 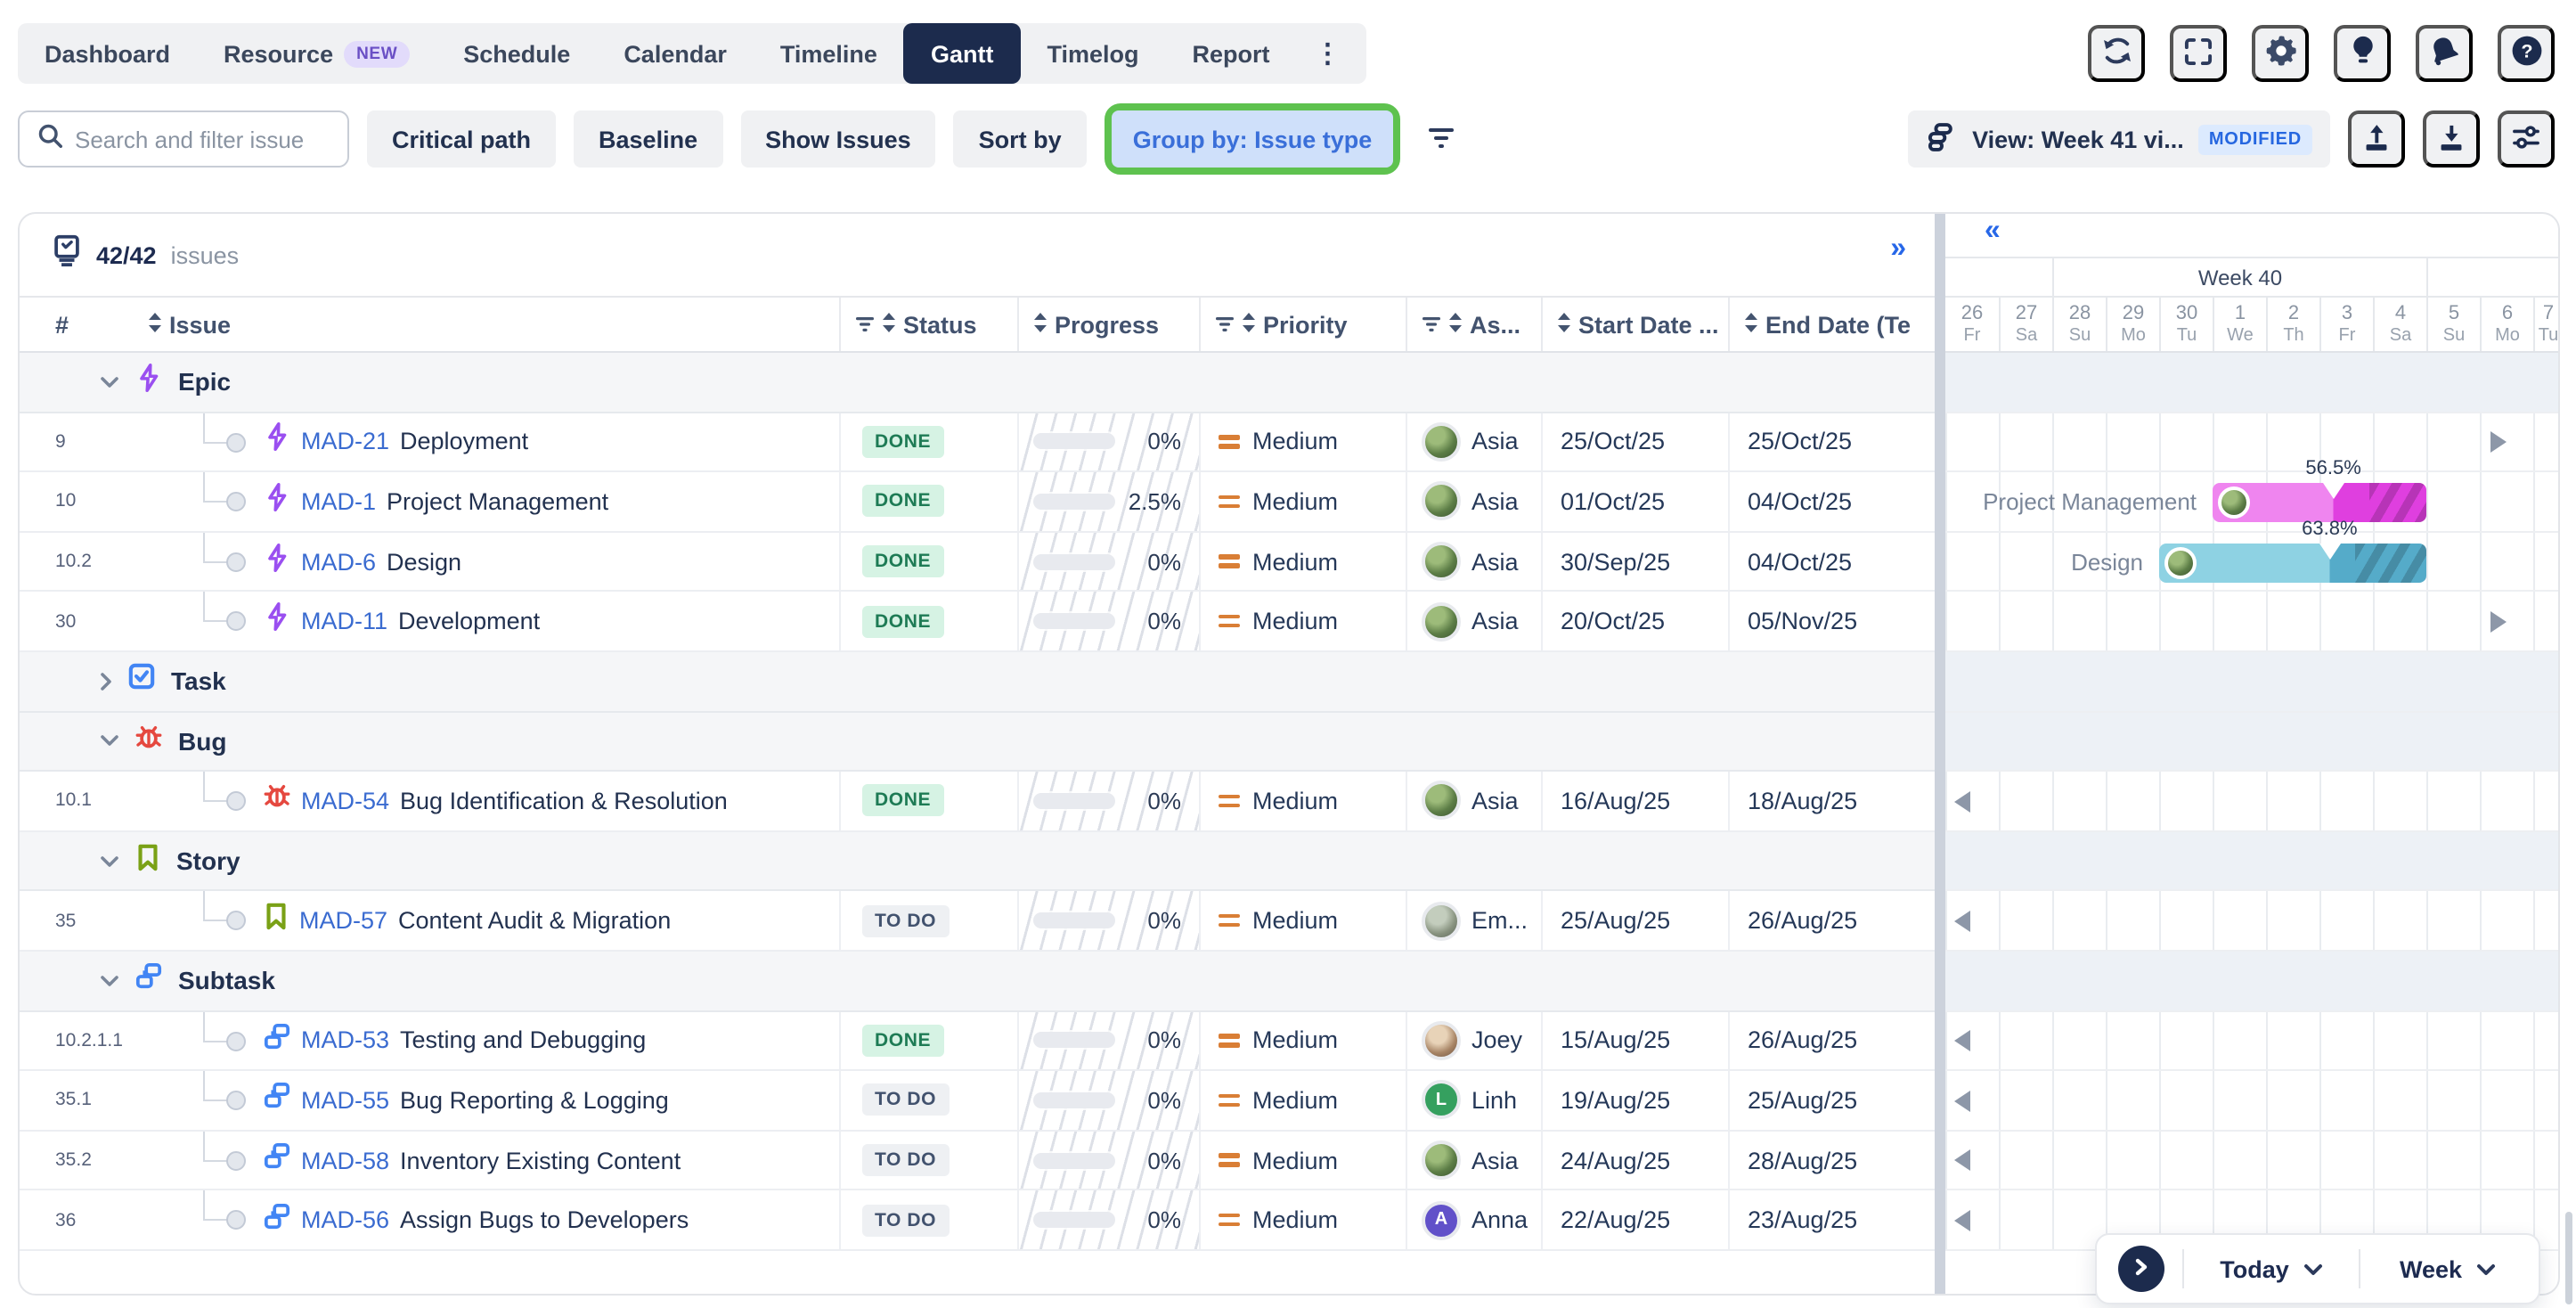 What do you see at coordinates (1231, 53) in the screenshot?
I see `nav-tab-report: Report` at bounding box center [1231, 53].